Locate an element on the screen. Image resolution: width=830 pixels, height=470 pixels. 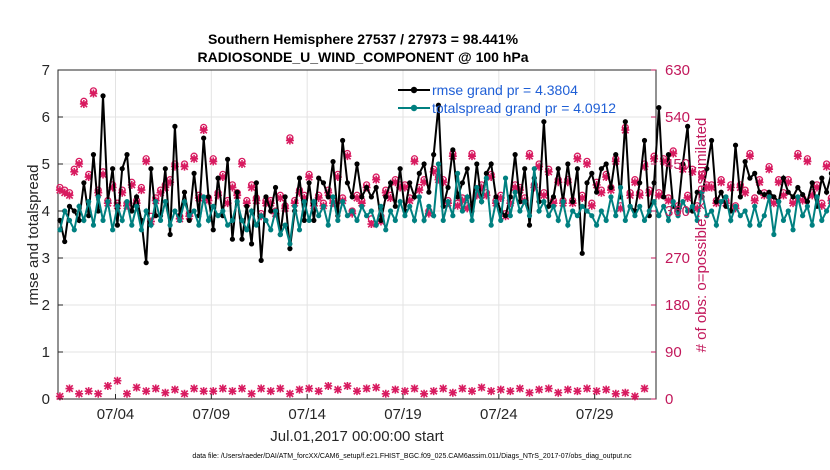
y-axis-left-ticks: 0 1 2 3 4 5 6 7 is located at coordinates (52, 235).